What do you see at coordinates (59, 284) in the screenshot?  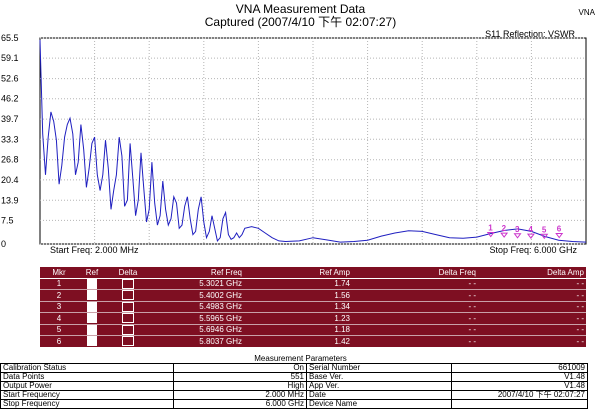 I see `marker-number: 1` at bounding box center [59, 284].